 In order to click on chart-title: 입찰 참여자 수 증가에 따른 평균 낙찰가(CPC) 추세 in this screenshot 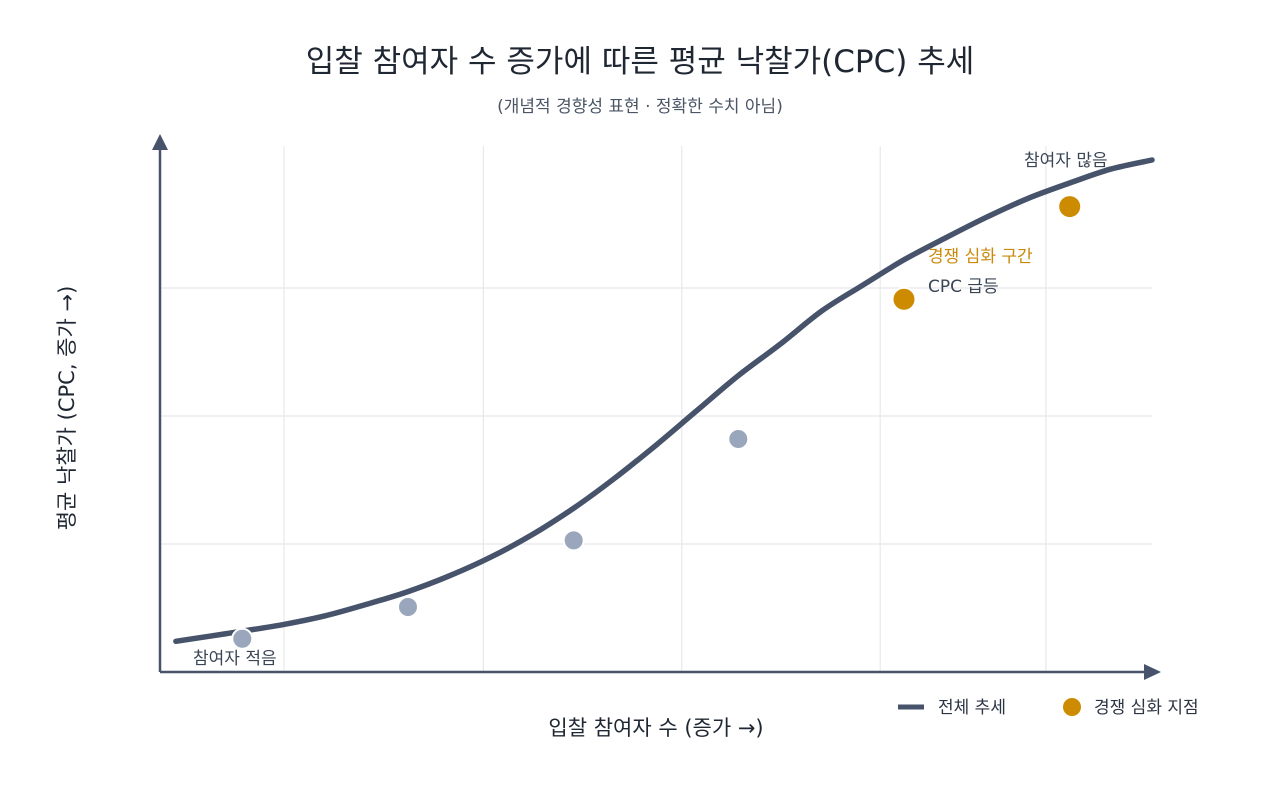, I will do `click(640, 62)`.